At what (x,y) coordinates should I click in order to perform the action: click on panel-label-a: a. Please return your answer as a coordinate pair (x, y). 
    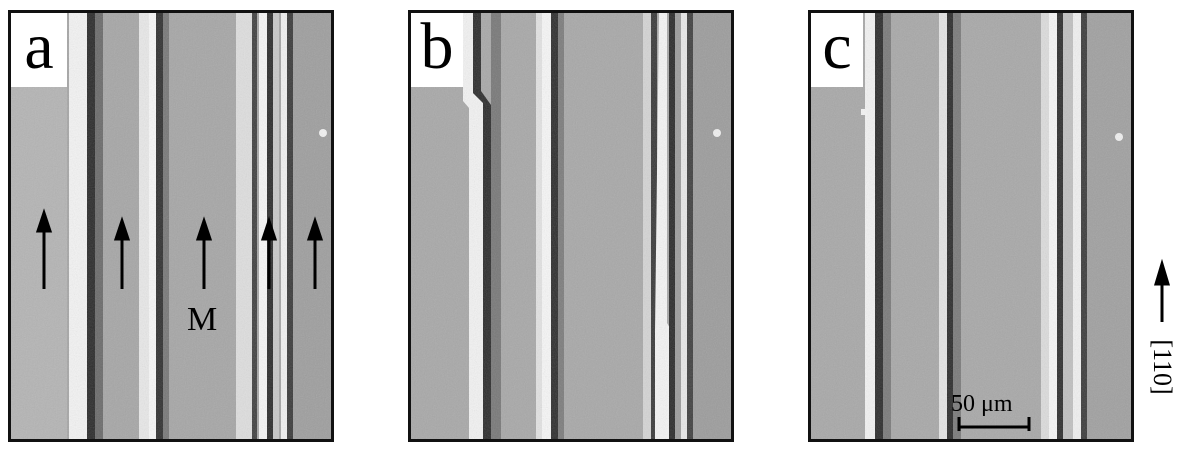
    Looking at the image, I should click on (39, 50).